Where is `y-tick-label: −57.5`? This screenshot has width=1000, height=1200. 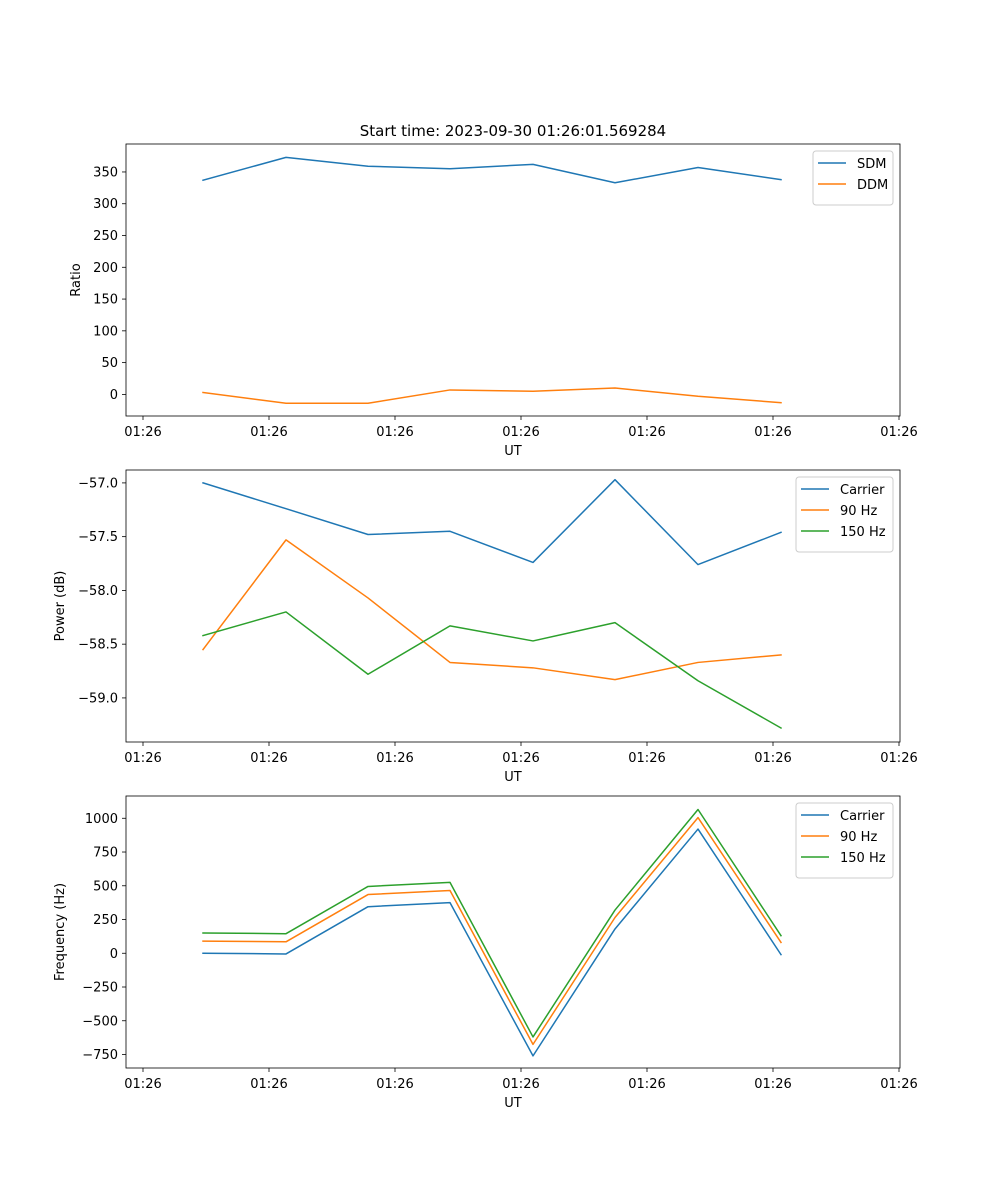 y-tick-label: −57.5 is located at coordinates (98, 537).